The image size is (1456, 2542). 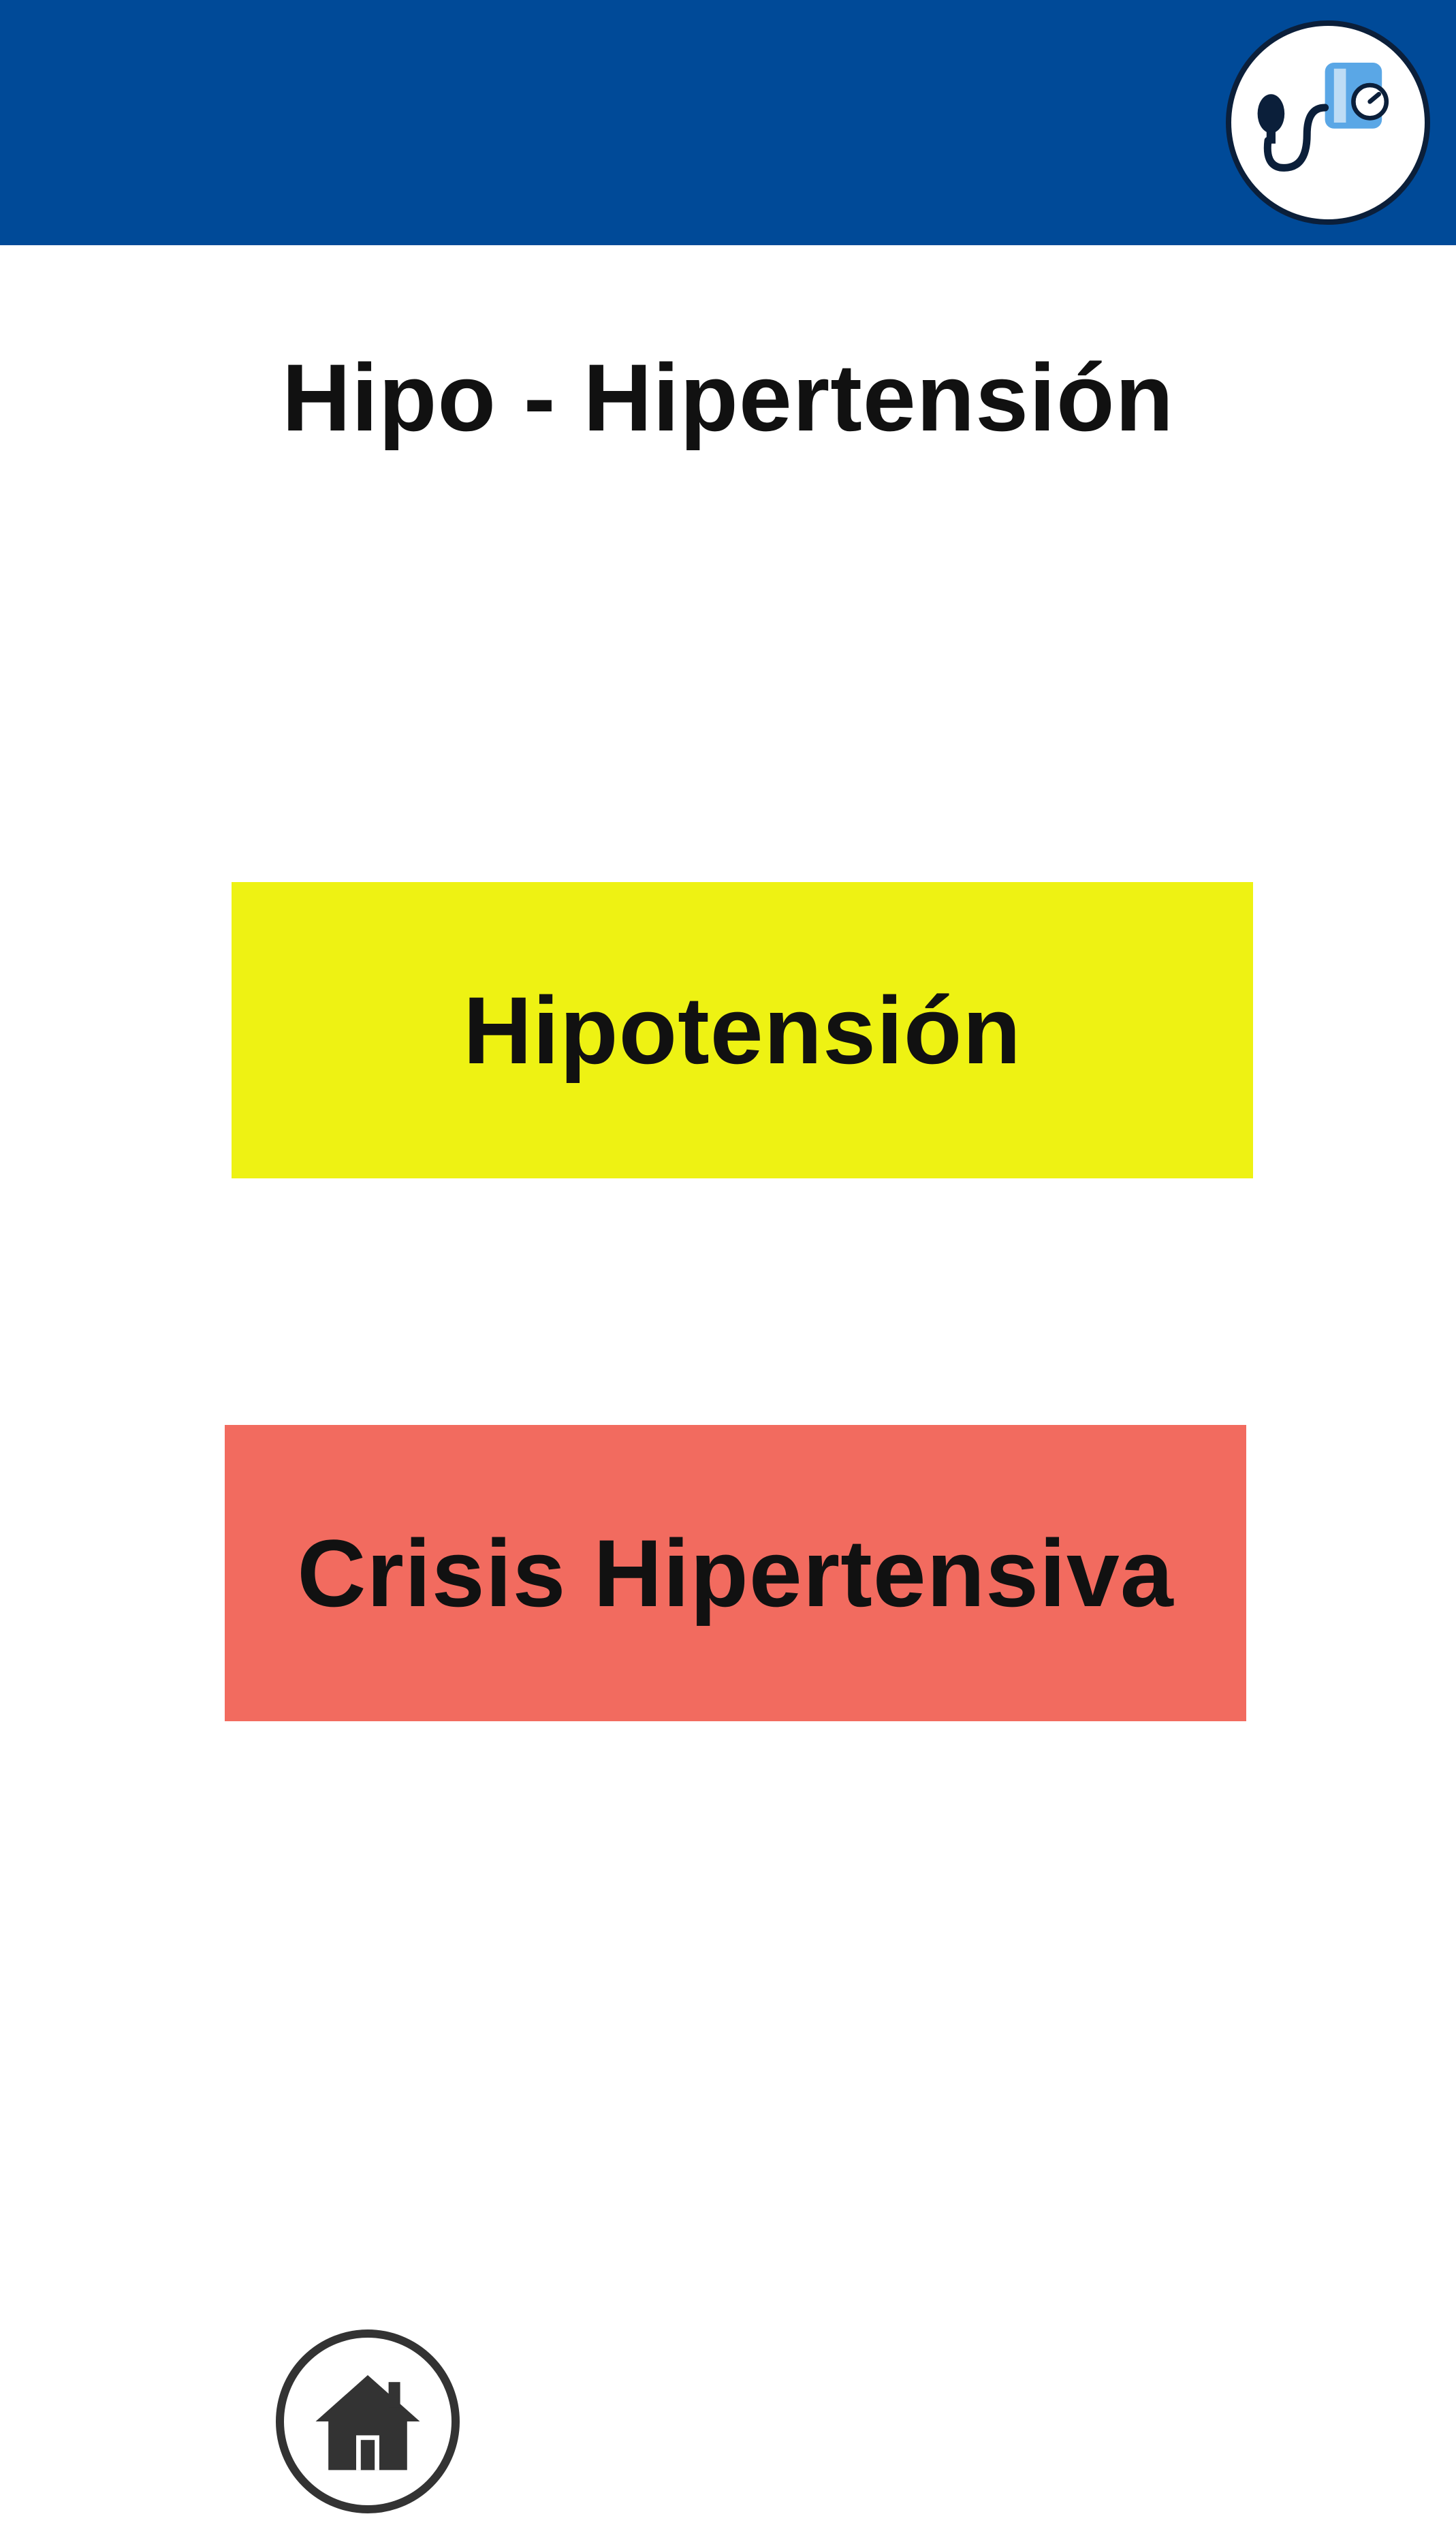 I want to click on crisis-hipertensiva-button: Crisis Hipertensiva, so click(x=735, y=1573).